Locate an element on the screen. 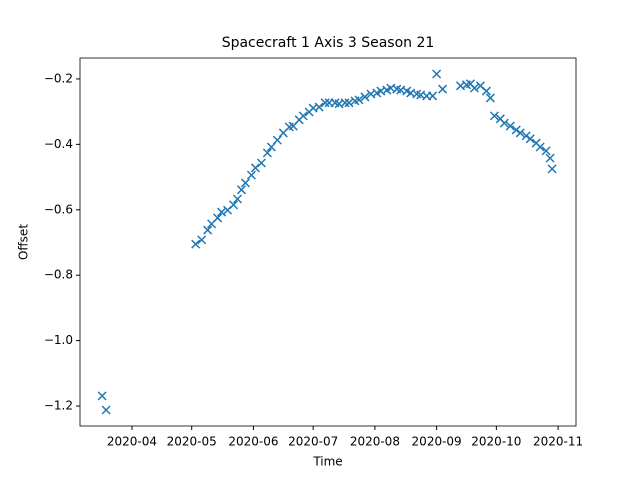  x-tick-label: 2020-05 is located at coordinates (192, 442).